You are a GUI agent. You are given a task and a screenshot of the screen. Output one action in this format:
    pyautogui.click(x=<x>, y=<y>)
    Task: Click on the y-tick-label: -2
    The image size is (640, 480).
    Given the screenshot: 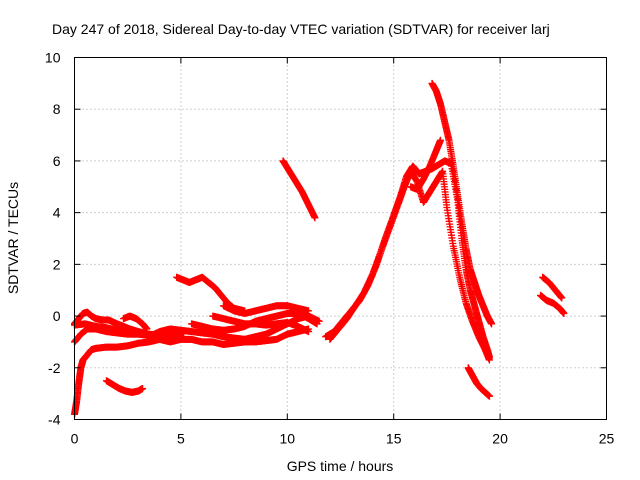 What is the action you would take?
    pyautogui.click(x=54, y=368)
    